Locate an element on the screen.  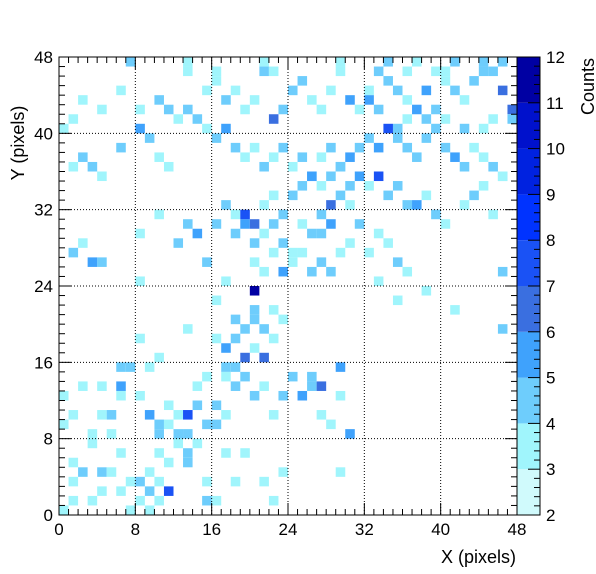
y-tick-label: 16 is located at coordinates (43, 362).